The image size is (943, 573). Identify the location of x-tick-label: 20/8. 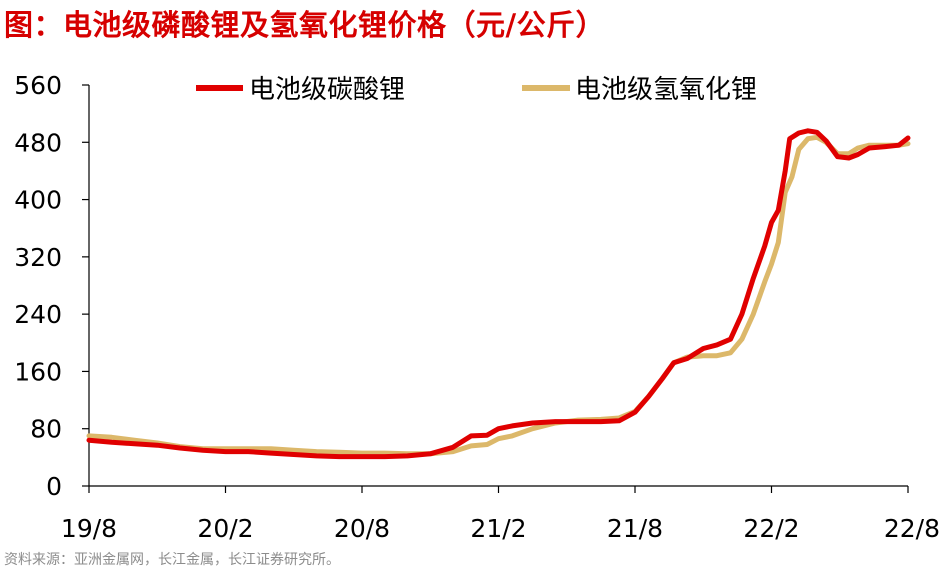
(362, 528).